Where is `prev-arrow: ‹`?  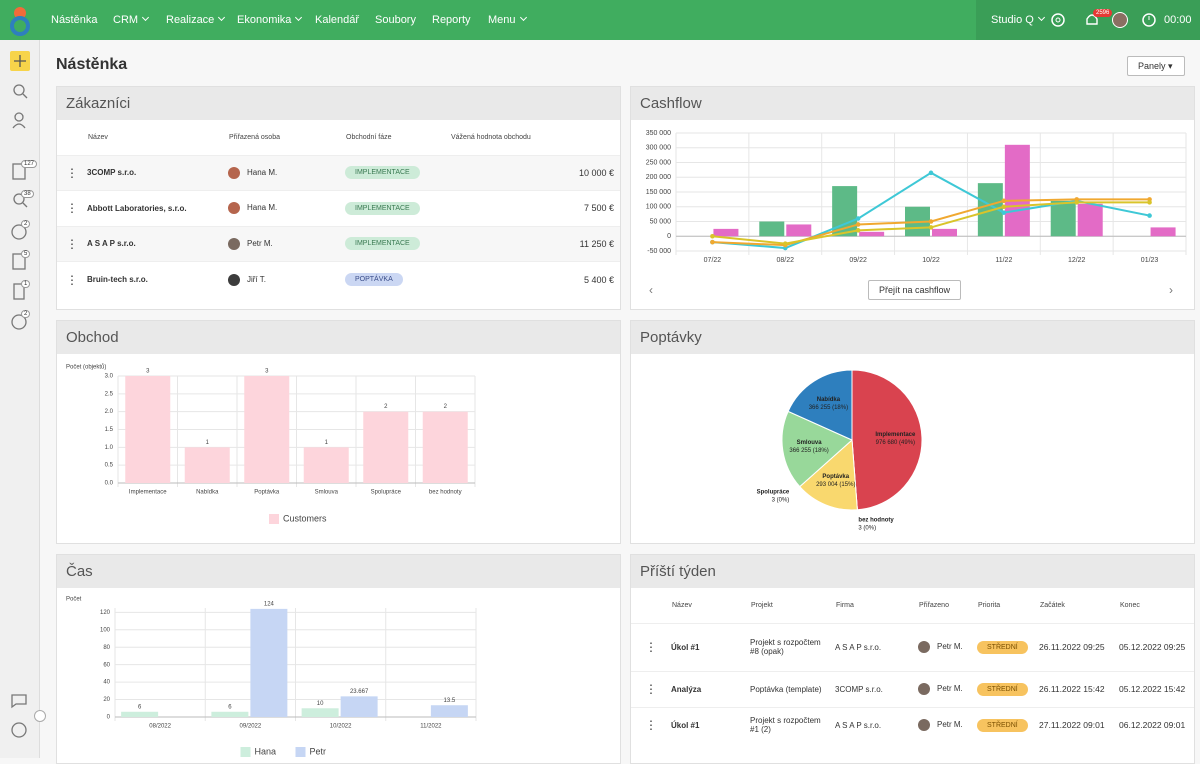 prev-arrow: ‹ is located at coordinates (651, 290).